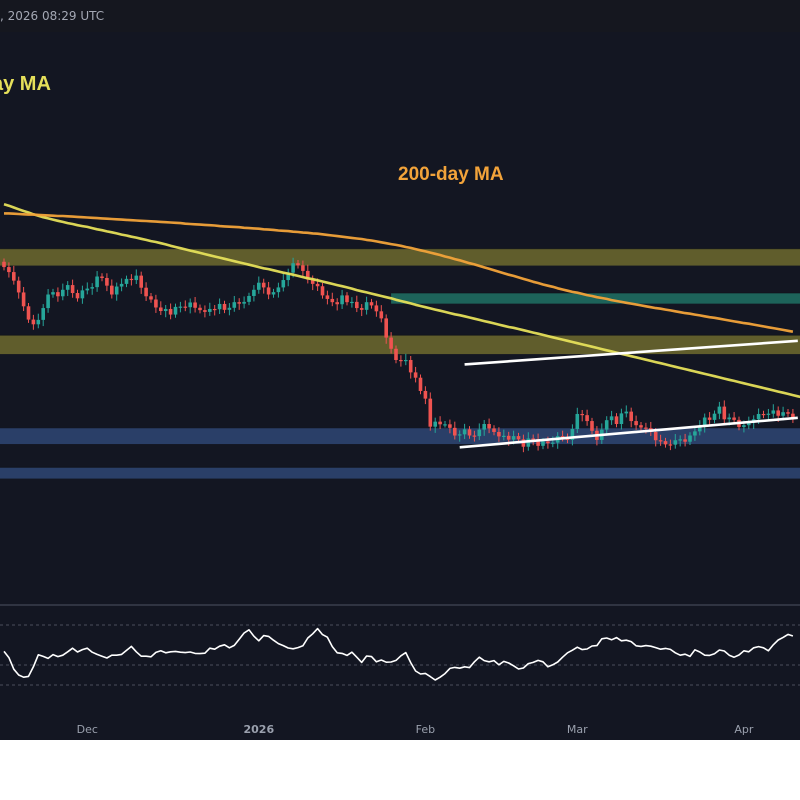 This screenshot has width=800, height=800. Describe the element at coordinates (744, 729) in the screenshot. I see `x-tick-label: Apr` at that location.